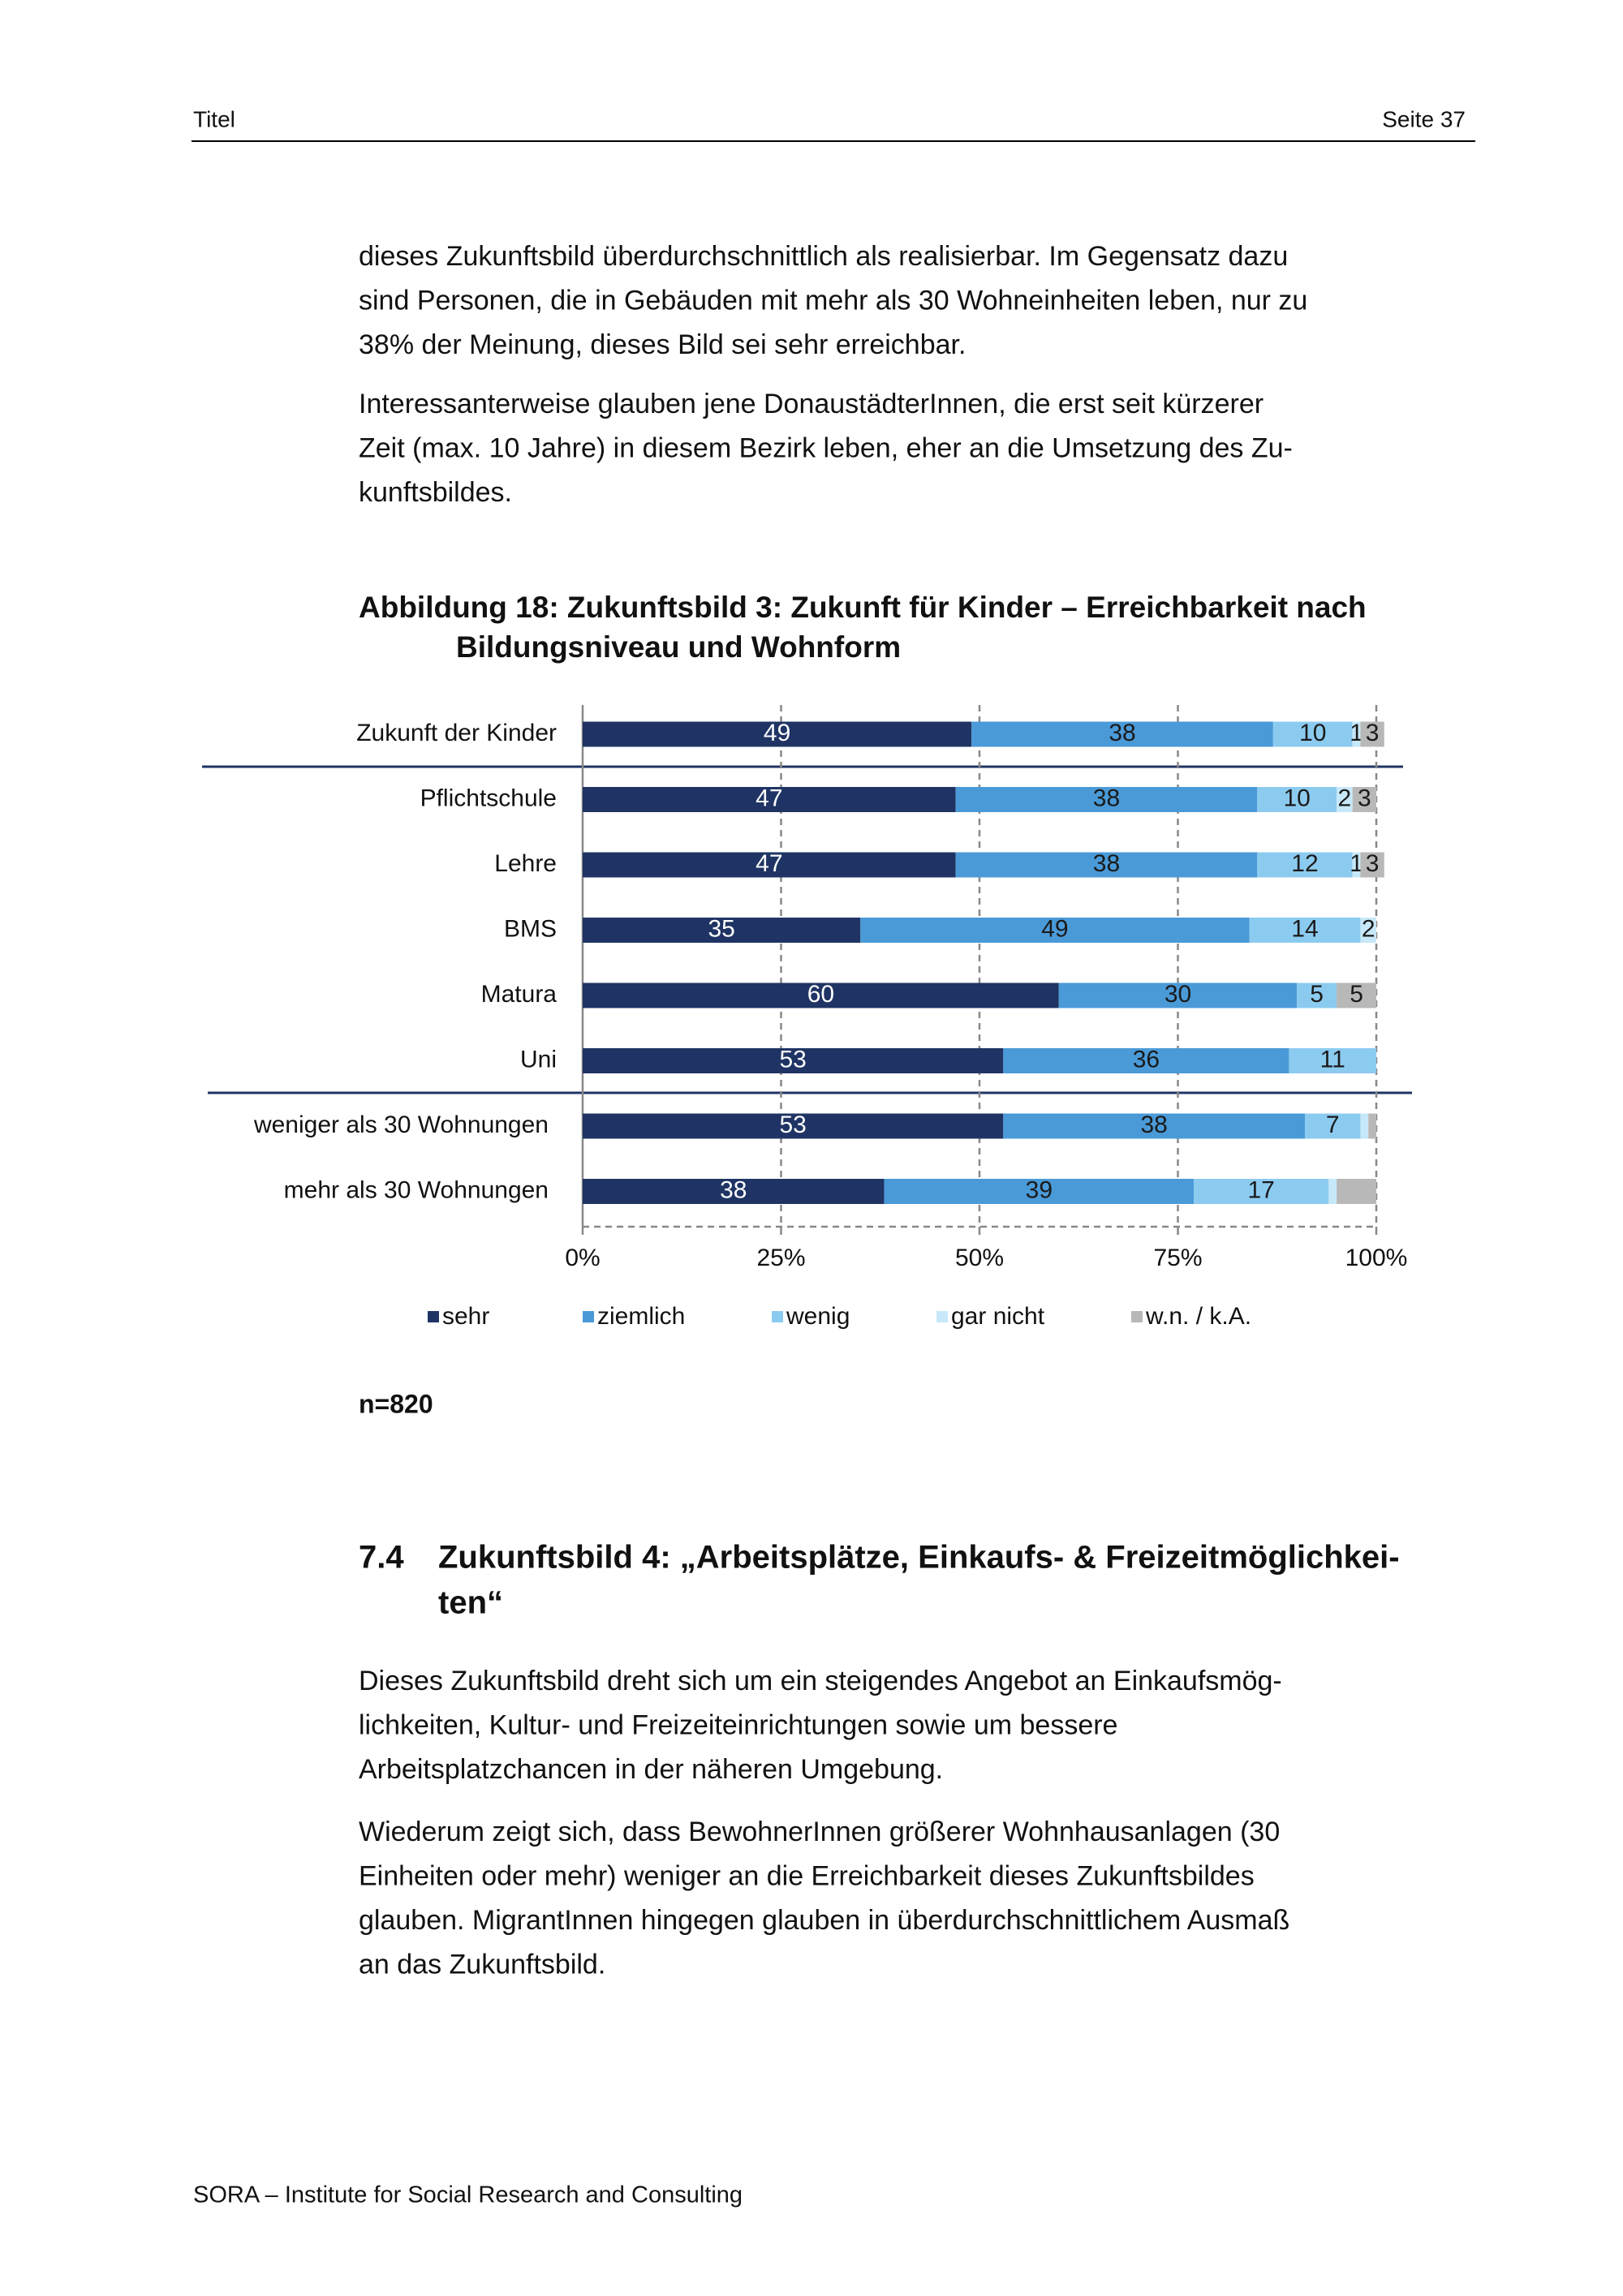 The image size is (1623, 2296). I want to click on x-tick-label: 50%, so click(979, 1258).